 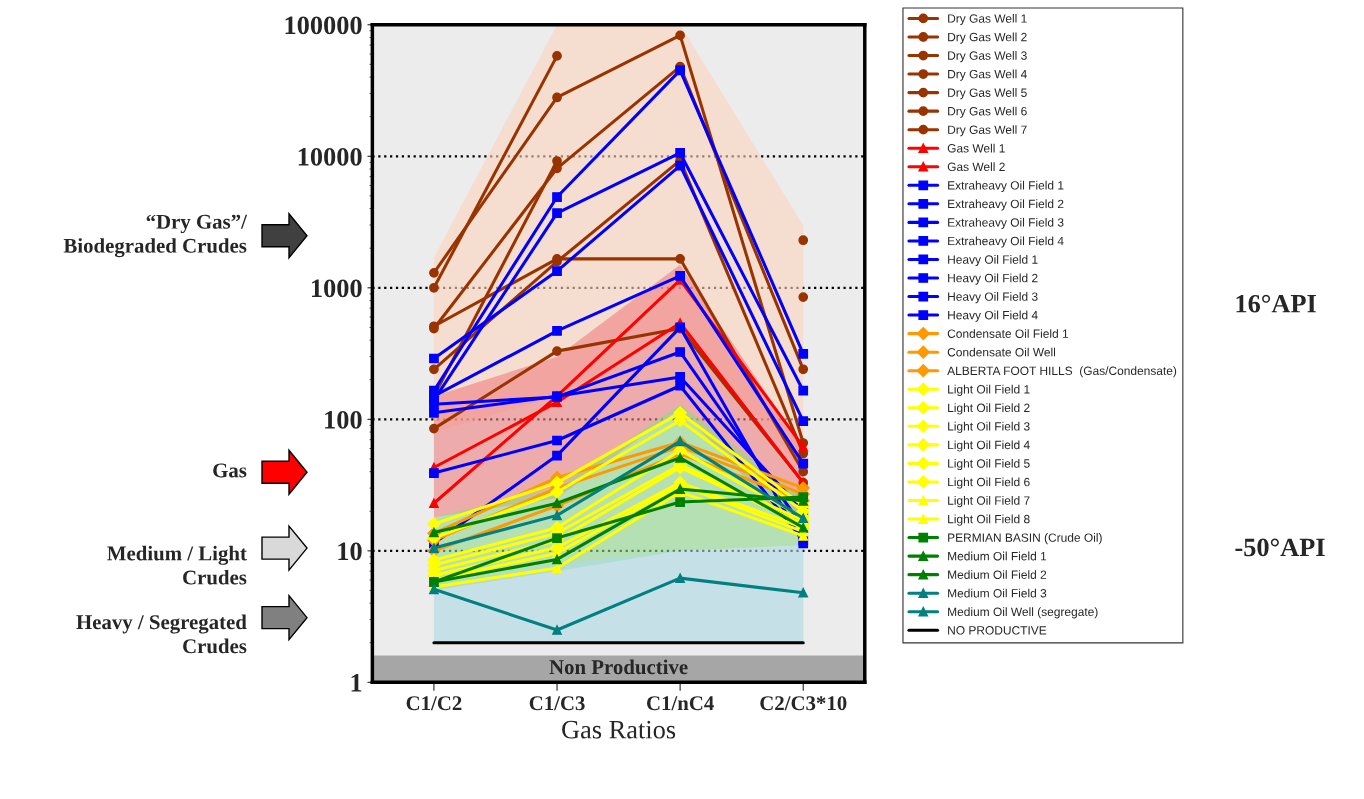 I want to click on legend-label: Dry Gas Well 7, so click(x=987, y=131).